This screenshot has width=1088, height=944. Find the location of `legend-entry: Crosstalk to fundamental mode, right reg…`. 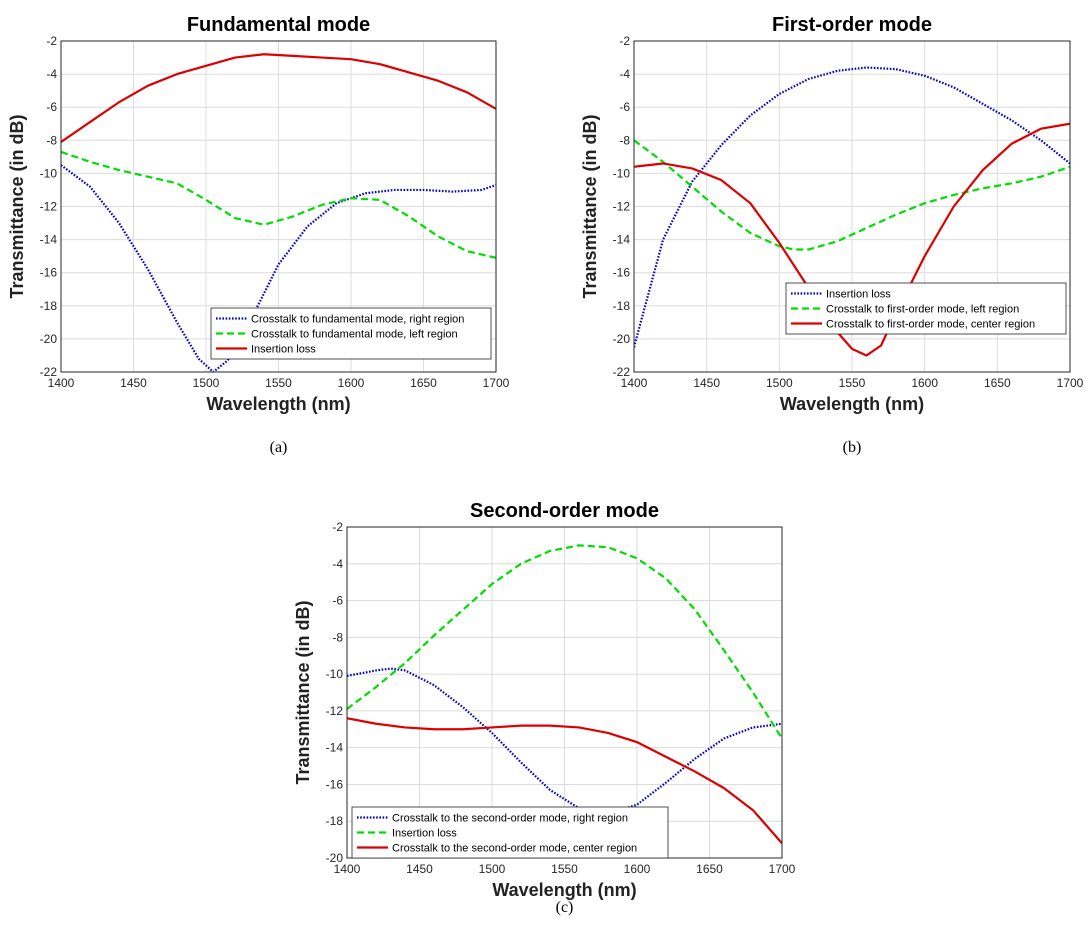

legend-entry: Crosstalk to fundamental mode, right reg… is located at coordinates (357, 320).